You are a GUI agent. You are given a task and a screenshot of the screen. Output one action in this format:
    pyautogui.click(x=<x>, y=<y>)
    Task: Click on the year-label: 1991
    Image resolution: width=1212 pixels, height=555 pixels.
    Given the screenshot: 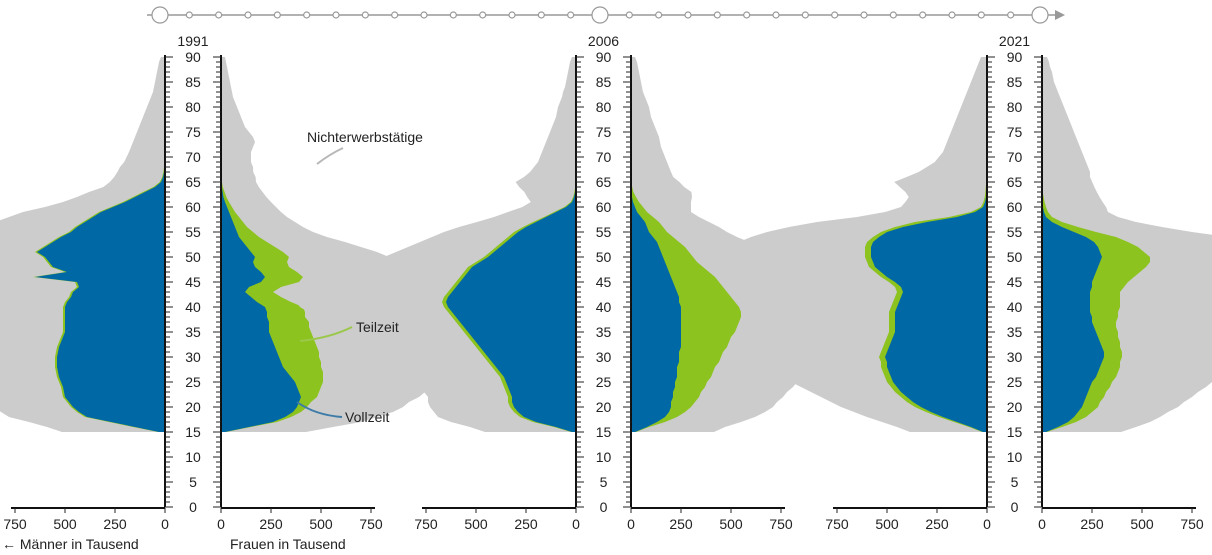 What is the action you would take?
    pyautogui.click(x=192, y=41)
    